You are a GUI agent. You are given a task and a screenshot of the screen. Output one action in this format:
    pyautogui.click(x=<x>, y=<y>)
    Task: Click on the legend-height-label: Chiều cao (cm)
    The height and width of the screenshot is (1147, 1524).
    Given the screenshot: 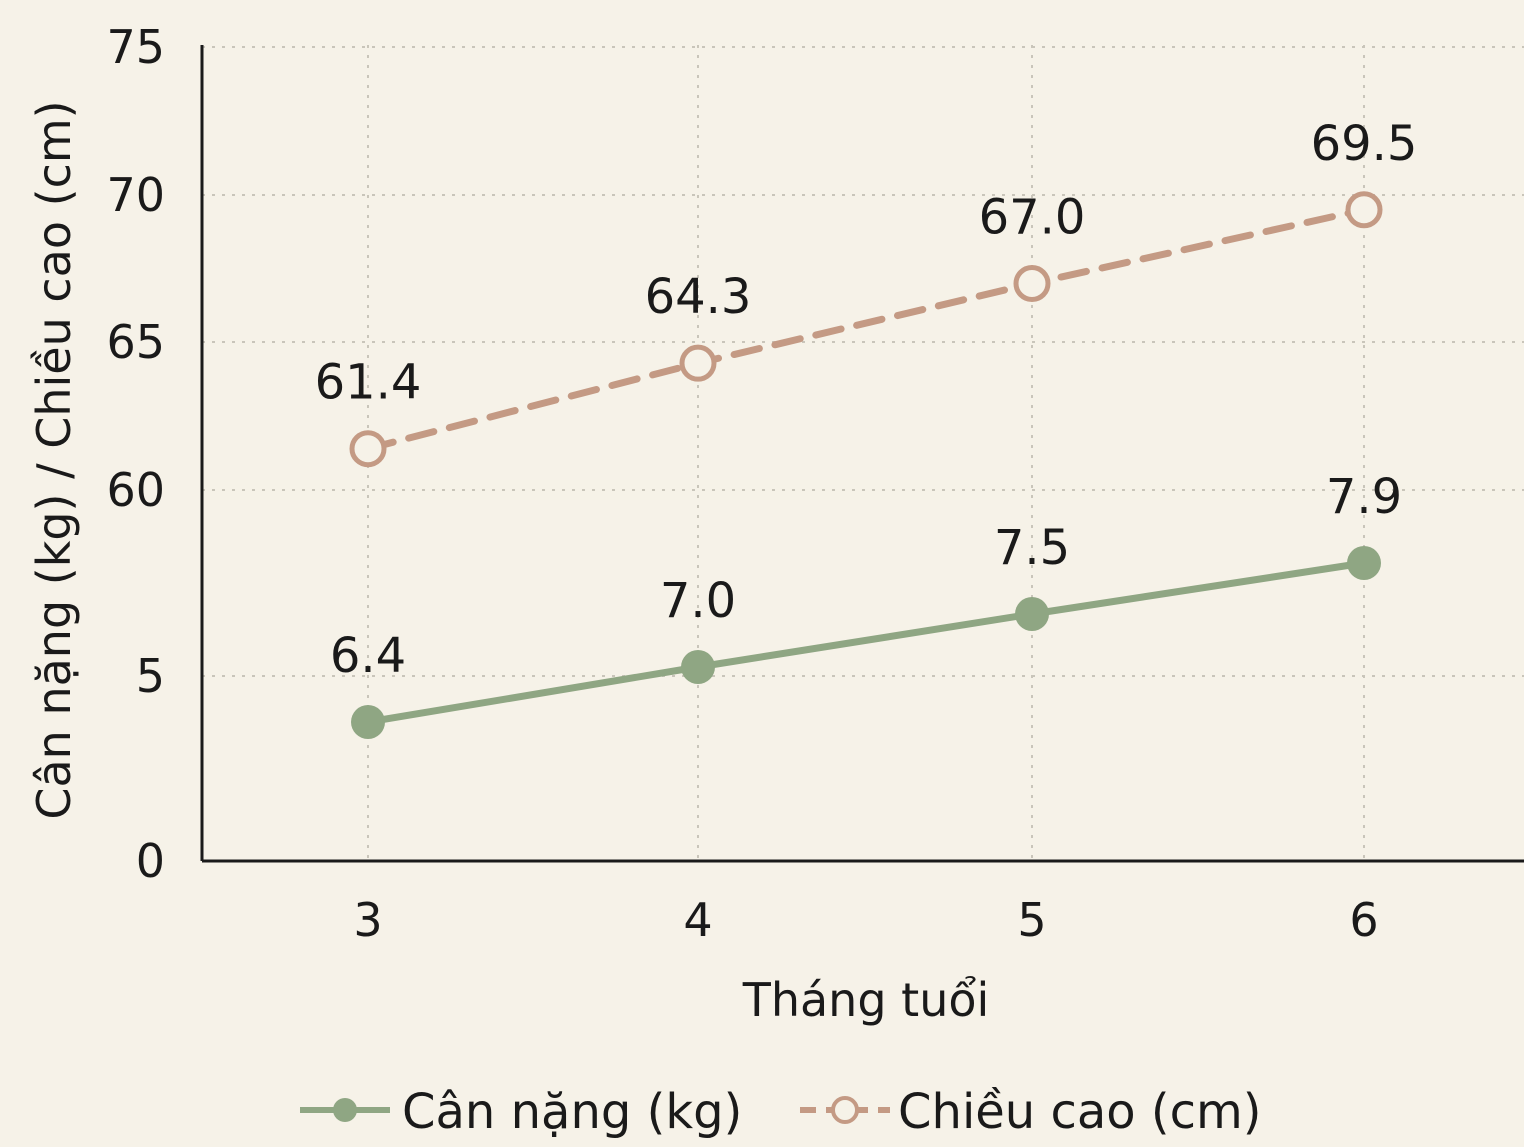 What is the action you would take?
    pyautogui.click(x=1080, y=1112)
    